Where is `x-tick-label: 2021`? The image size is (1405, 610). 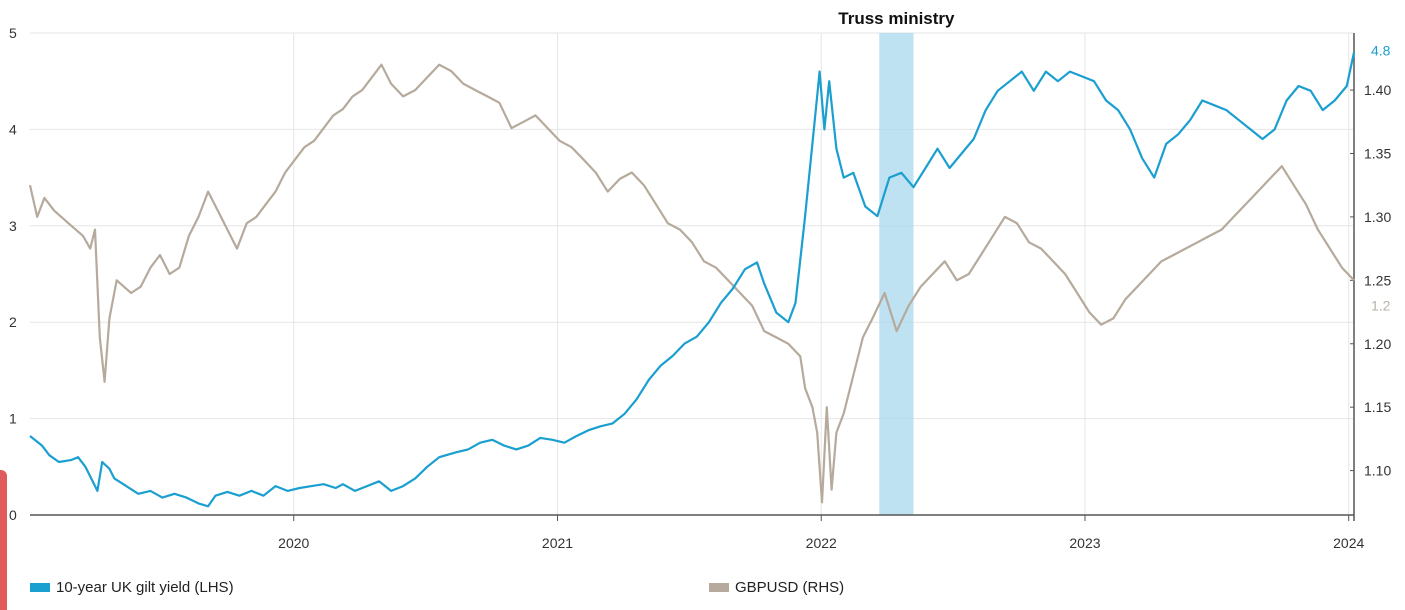 x-tick-label: 2021 is located at coordinates (557, 543).